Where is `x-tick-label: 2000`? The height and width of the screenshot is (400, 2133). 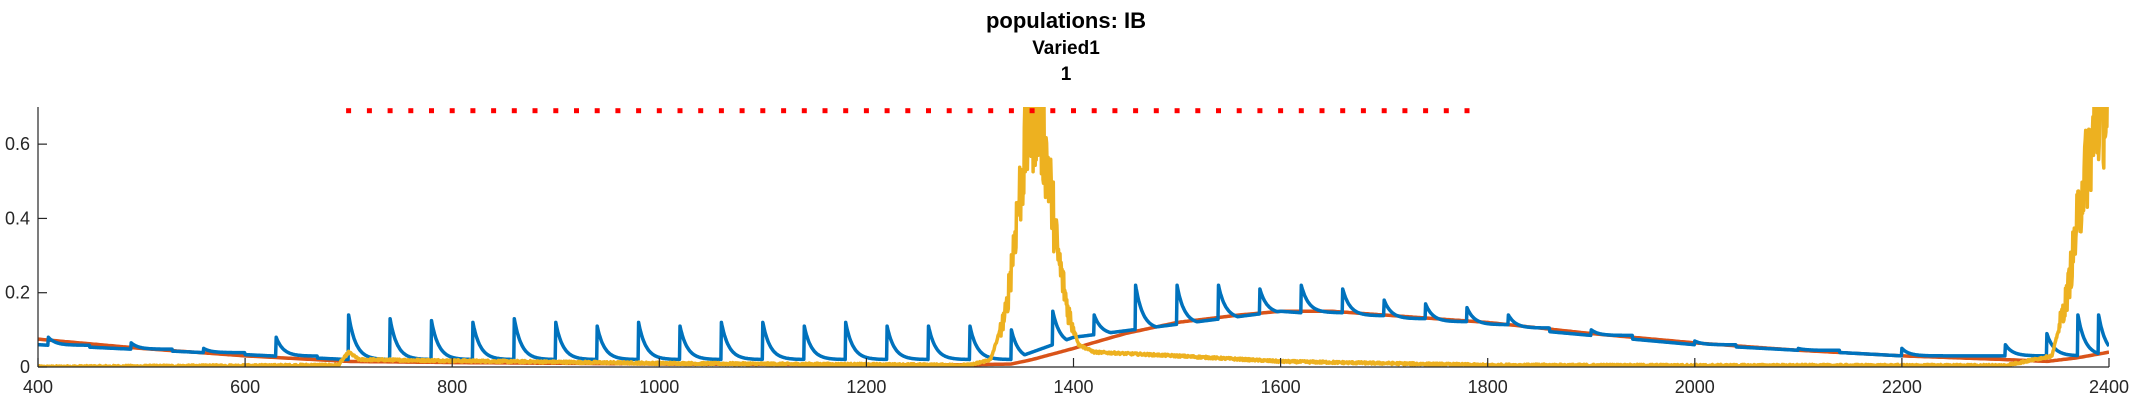
x-tick-label: 2000 is located at coordinates (1695, 387).